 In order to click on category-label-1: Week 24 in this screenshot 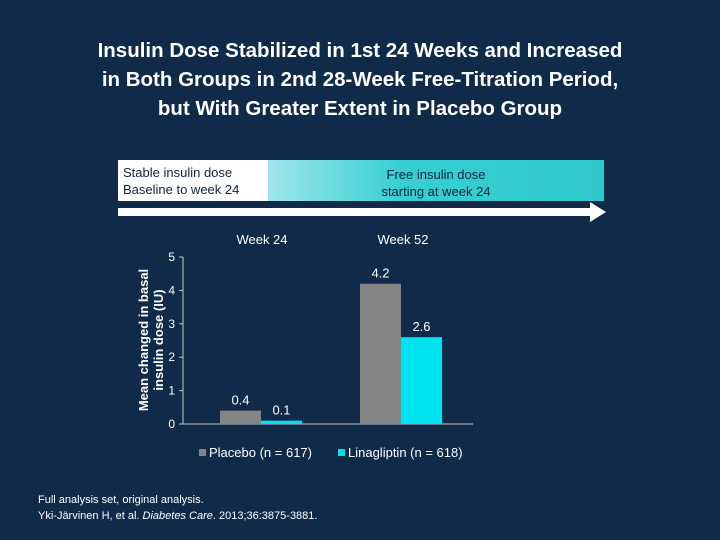, I will do `click(261, 239)`.